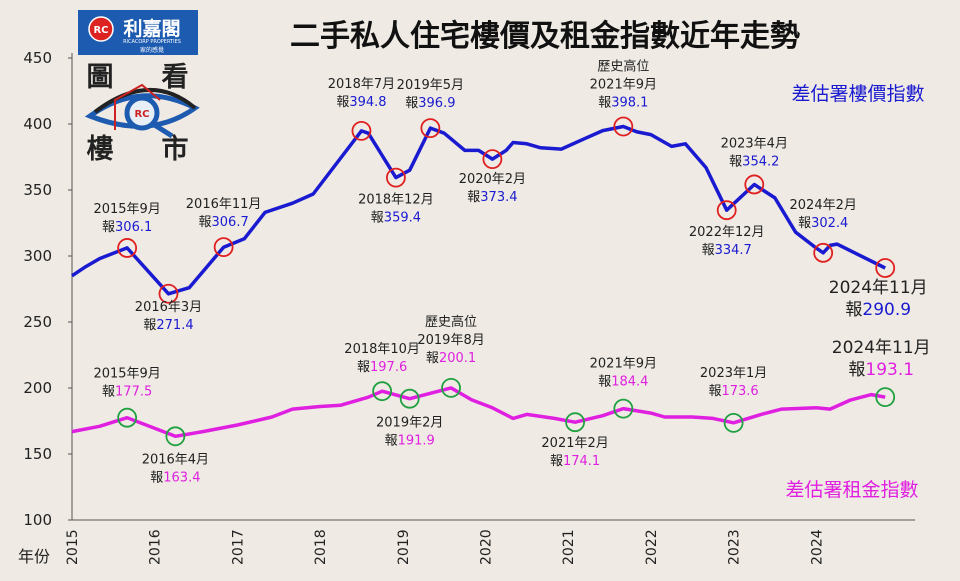 The width and height of the screenshot is (960, 581). Describe the element at coordinates (174, 325) in the screenshot. I see `annotation-value: 271.4` at that location.